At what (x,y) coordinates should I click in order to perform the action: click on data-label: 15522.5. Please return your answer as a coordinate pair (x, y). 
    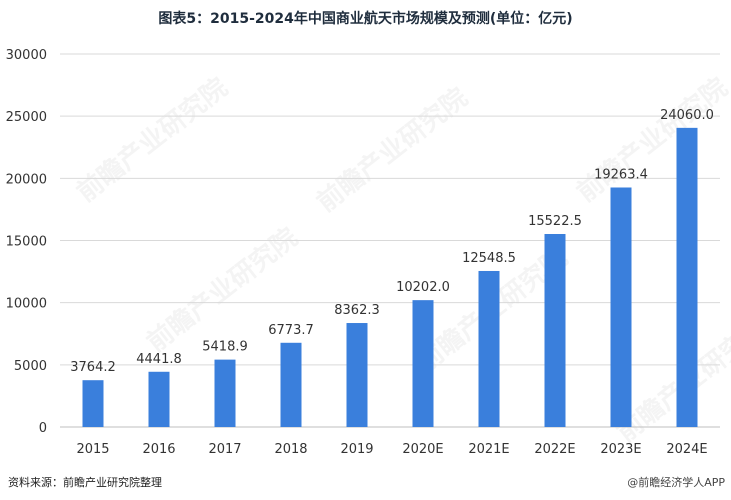
    Looking at the image, I should click on (555, 221).